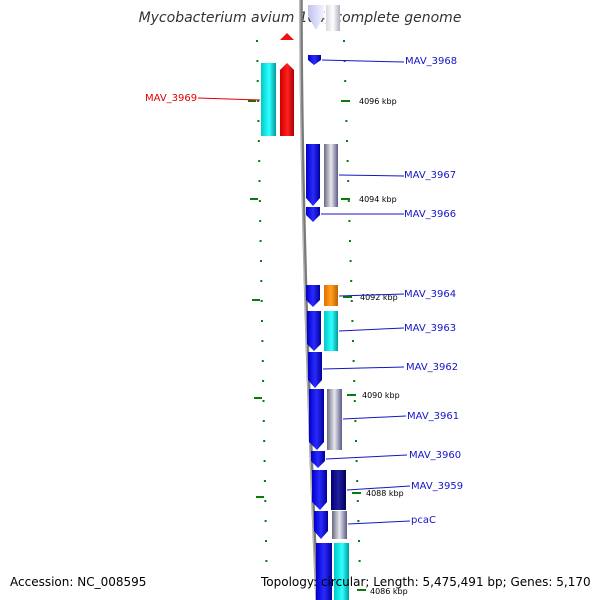 Image resolution: width=600 pixels, height=600 pixels. I want to click on kbp-label: 4094 kbp, so click(378, 199).